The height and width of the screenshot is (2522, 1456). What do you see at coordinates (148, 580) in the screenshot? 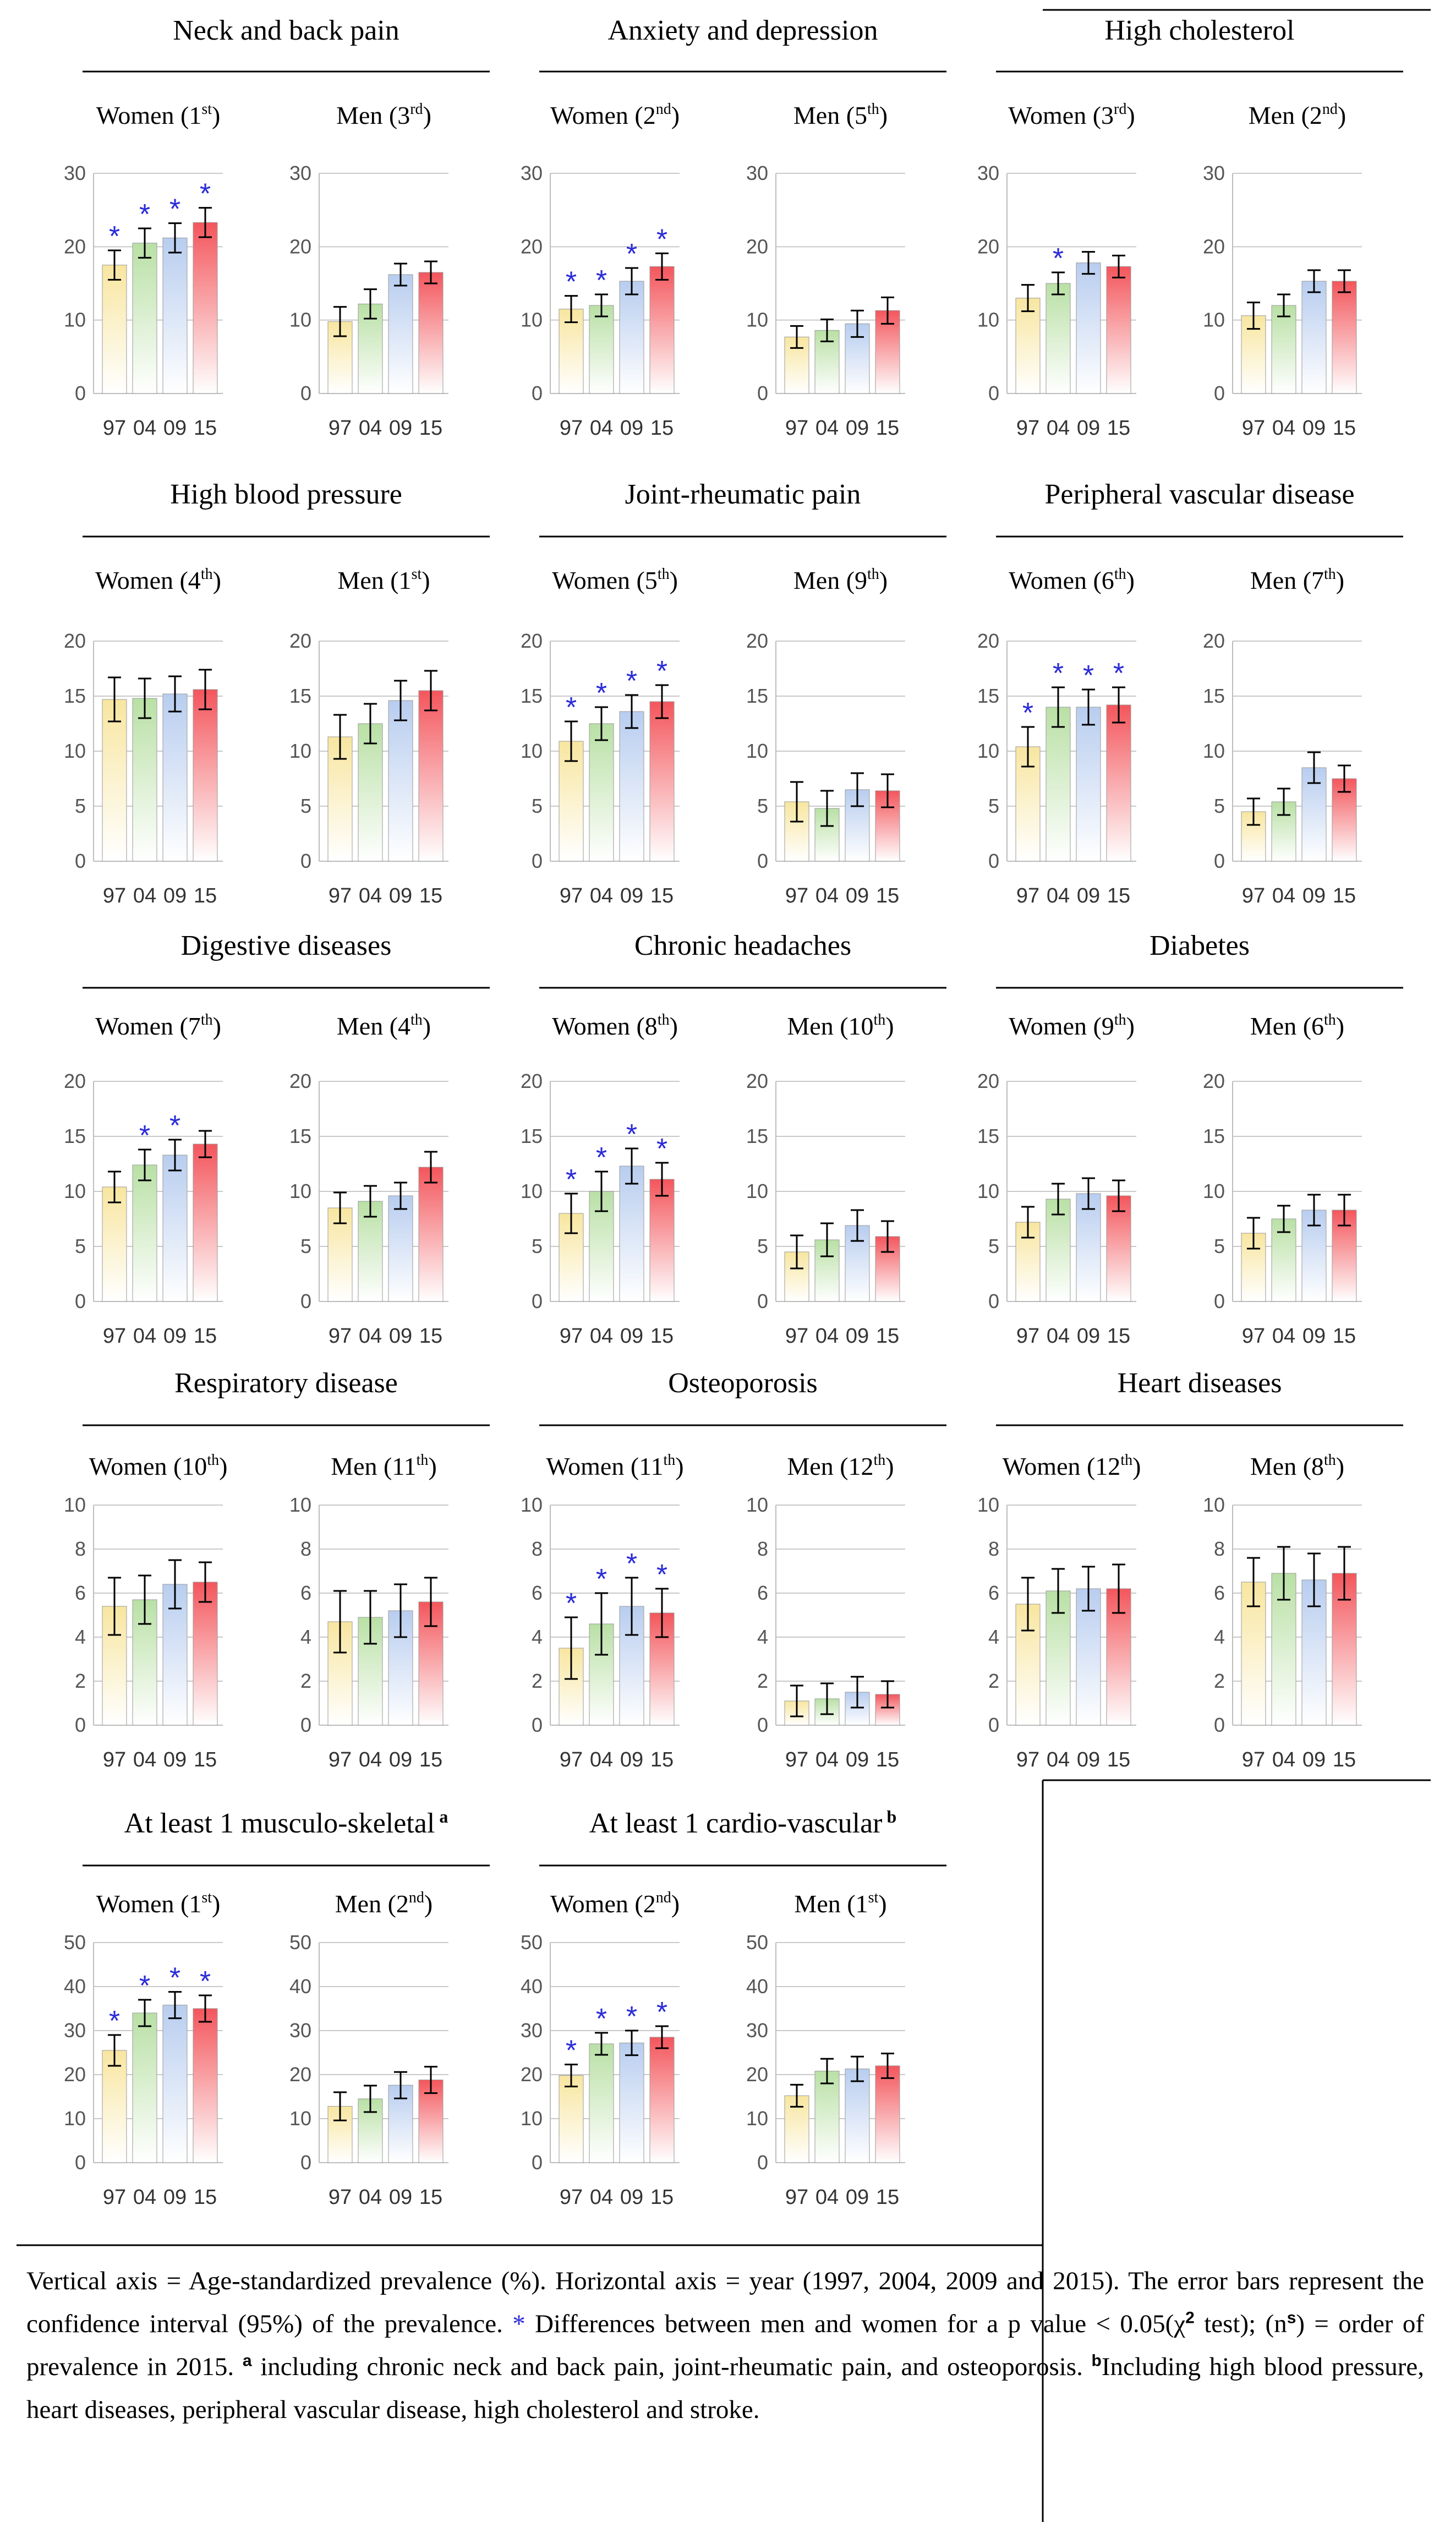
I see `panel-label: Women (4` at bounding box center [148, 580].